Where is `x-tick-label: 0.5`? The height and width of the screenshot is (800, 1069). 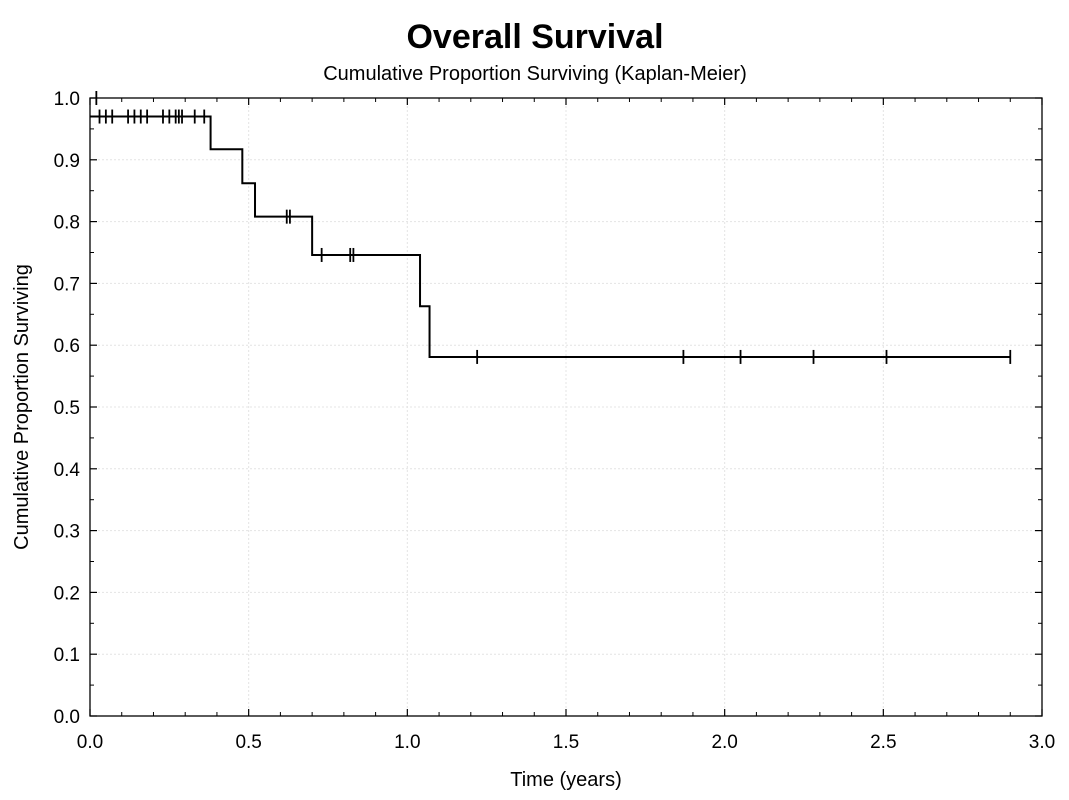 x-tick-label: 0.5 is located at coordinates (248, 742).